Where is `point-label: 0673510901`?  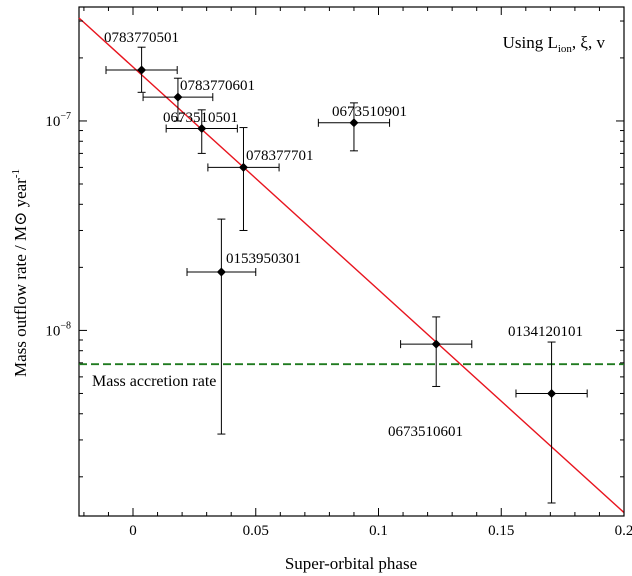 point-label: 0673510901 is located at coordinates (369, 112).